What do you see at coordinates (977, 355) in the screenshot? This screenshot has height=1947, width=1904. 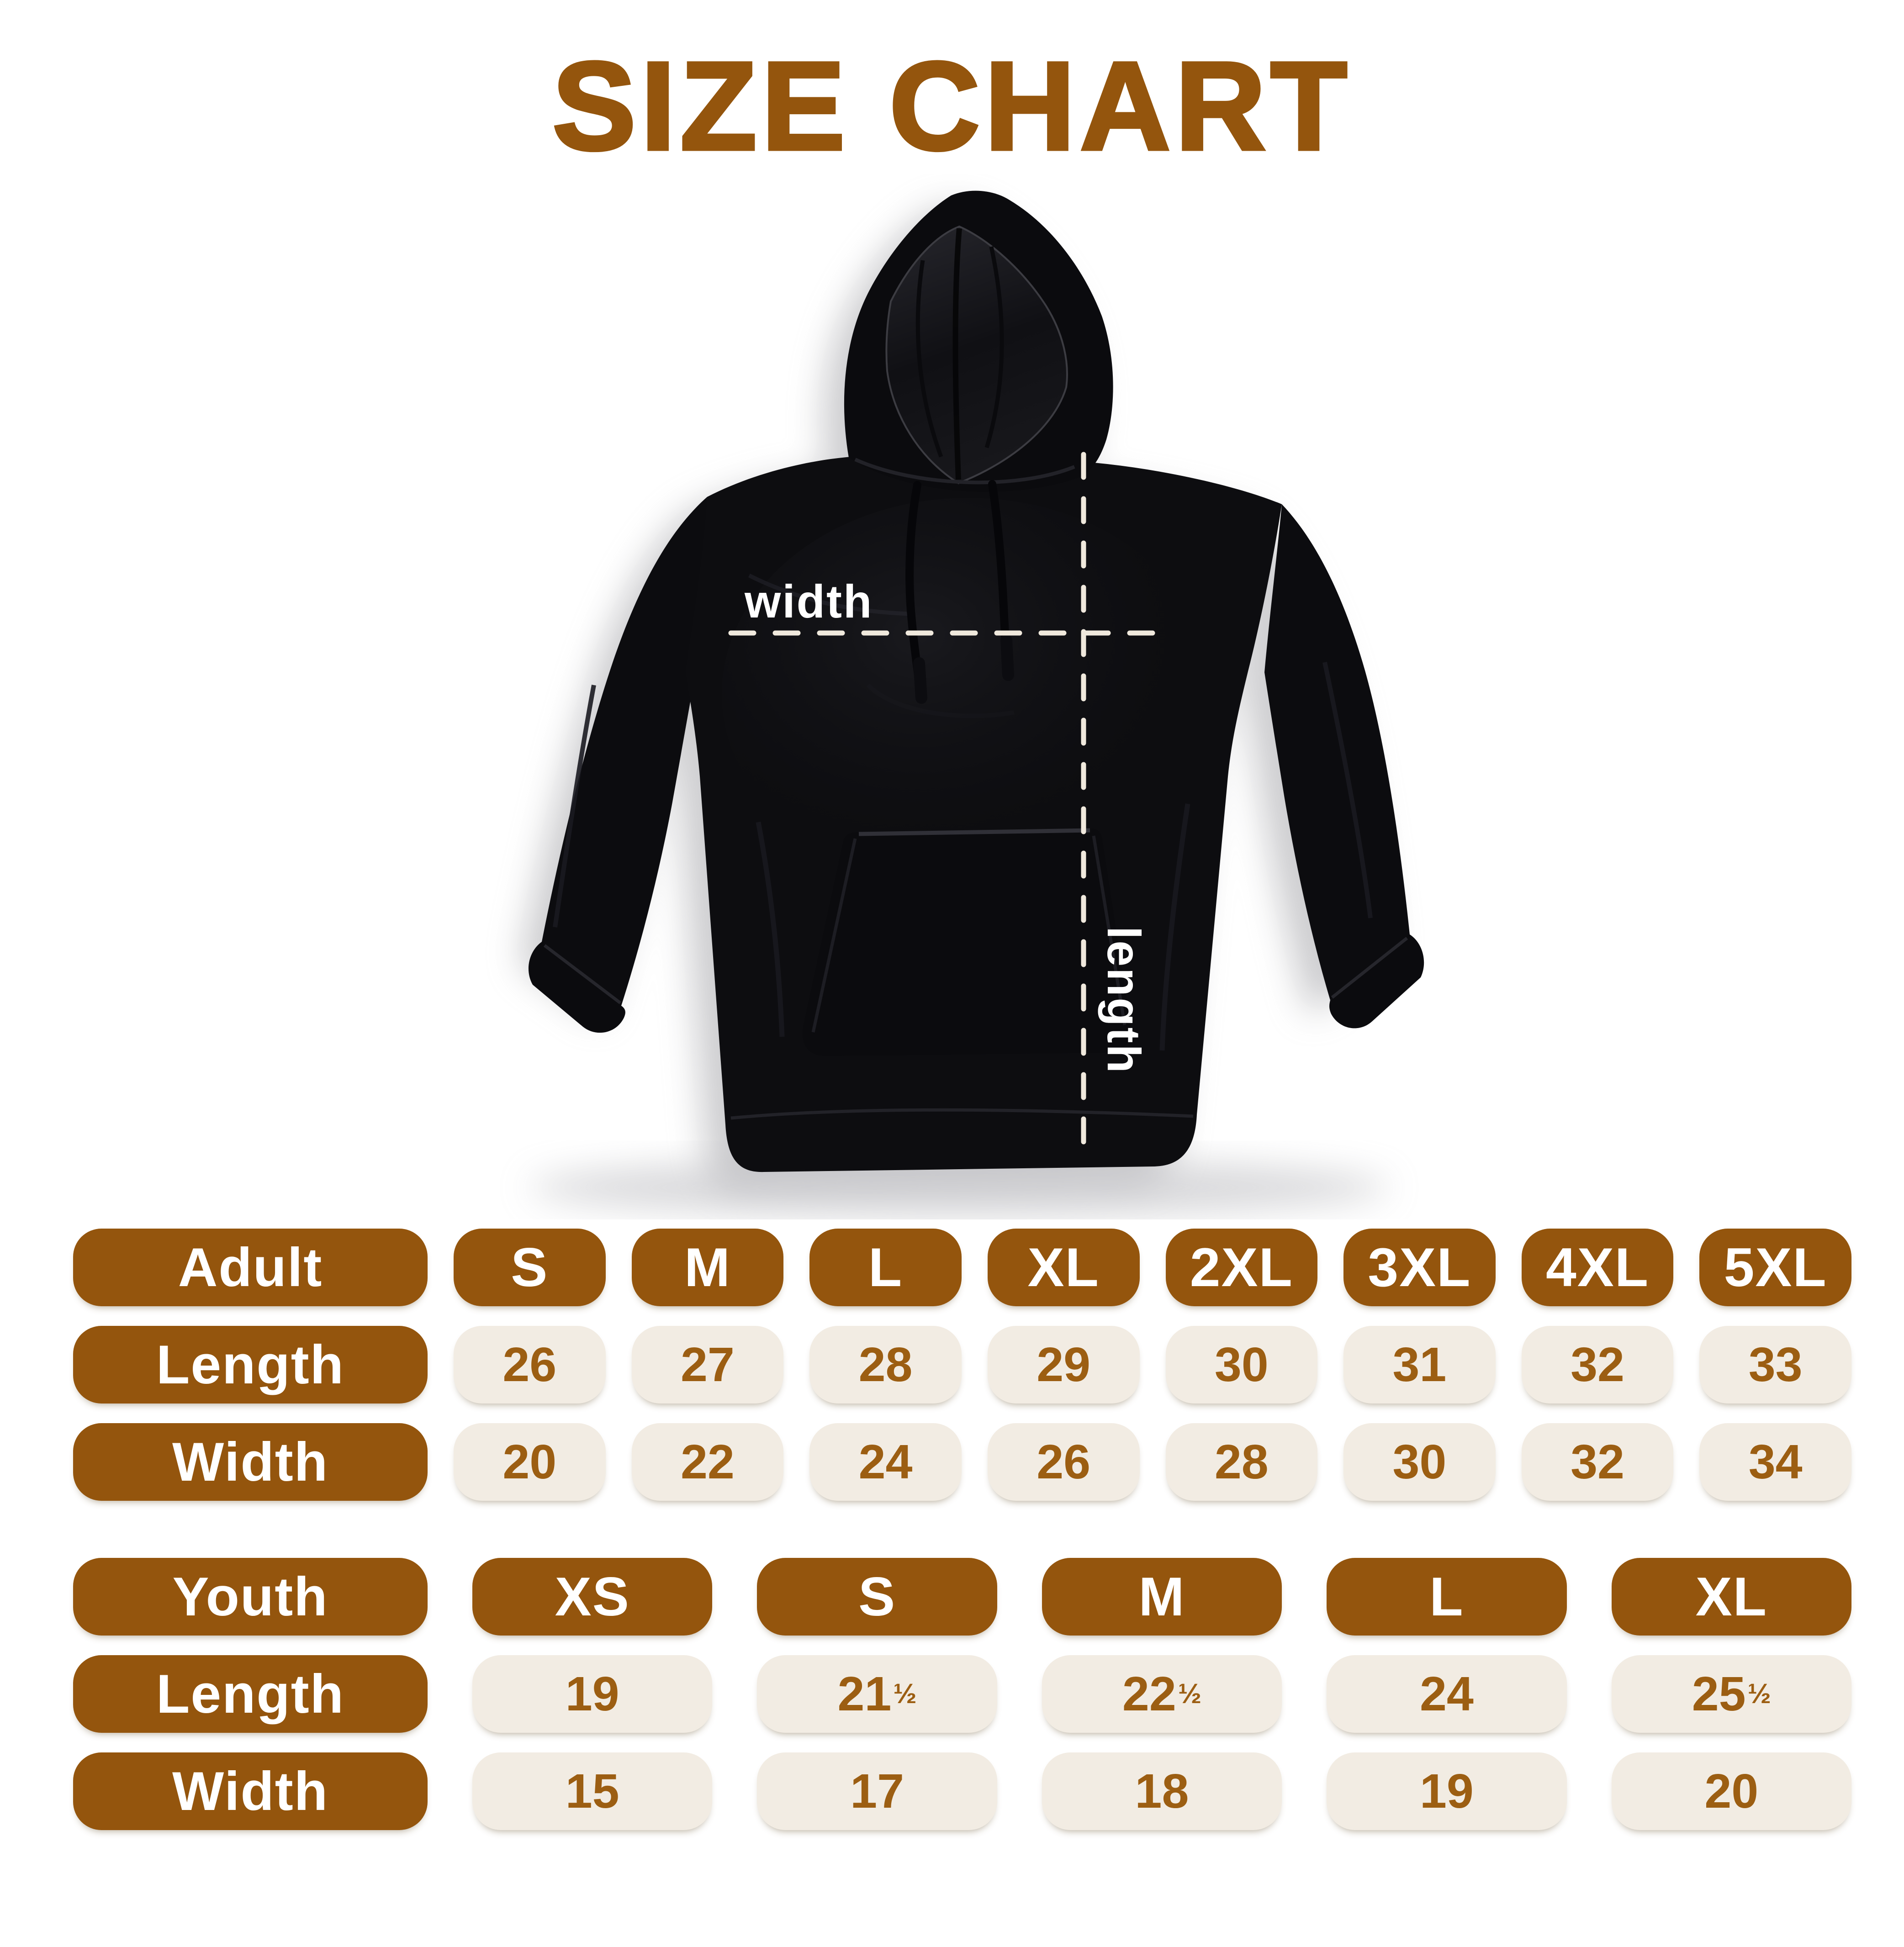 I see `hood-lining` at bounding box center [977, 355].